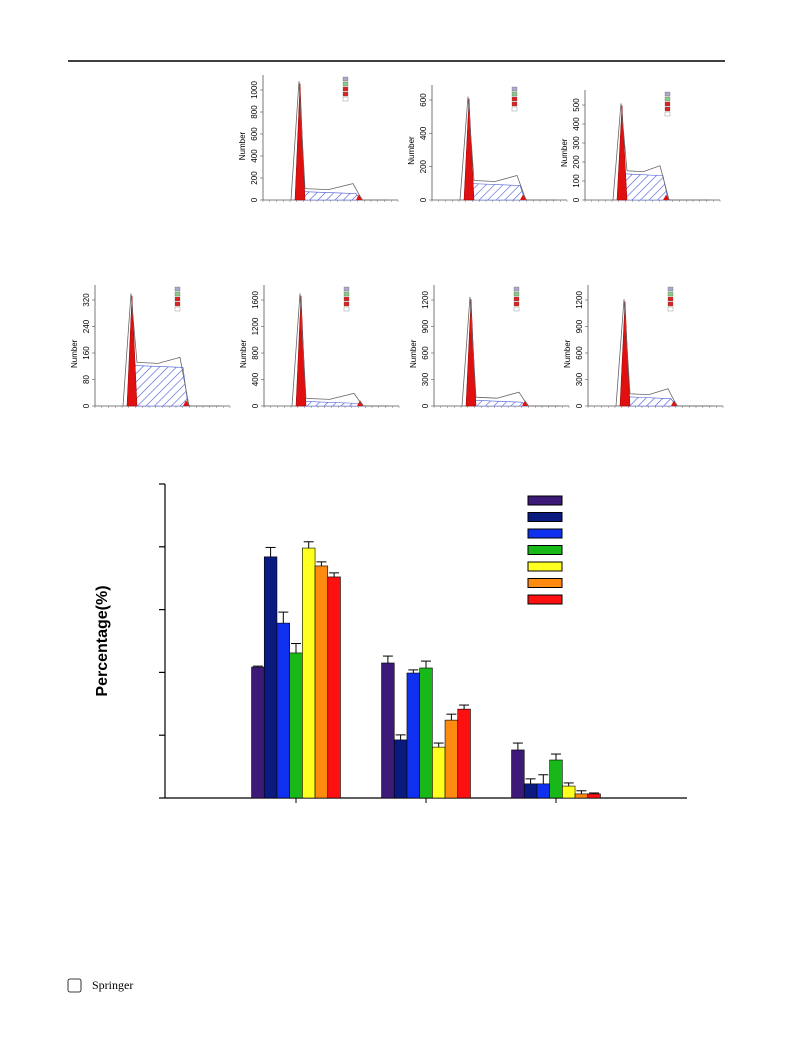  Describe the element at coordinates (254, 112) in the screenshot. I see `hist-tick-label: 800` at that location.